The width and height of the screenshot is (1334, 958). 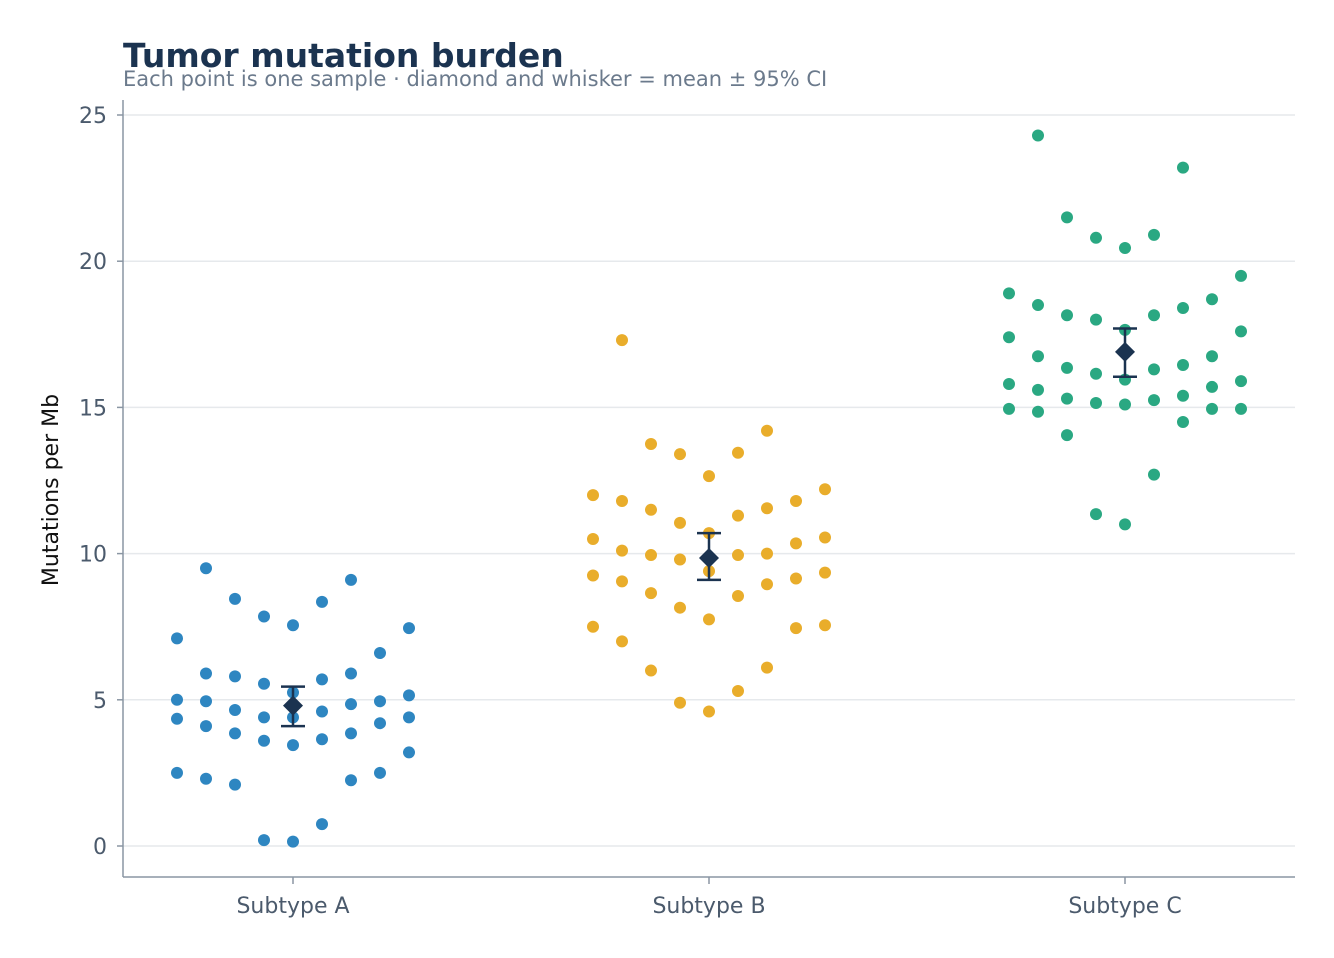 What do you see at coordinates (100, 701) in the screenshot?
I see `y-tick-label: 5` at bounding box center [100, 701].